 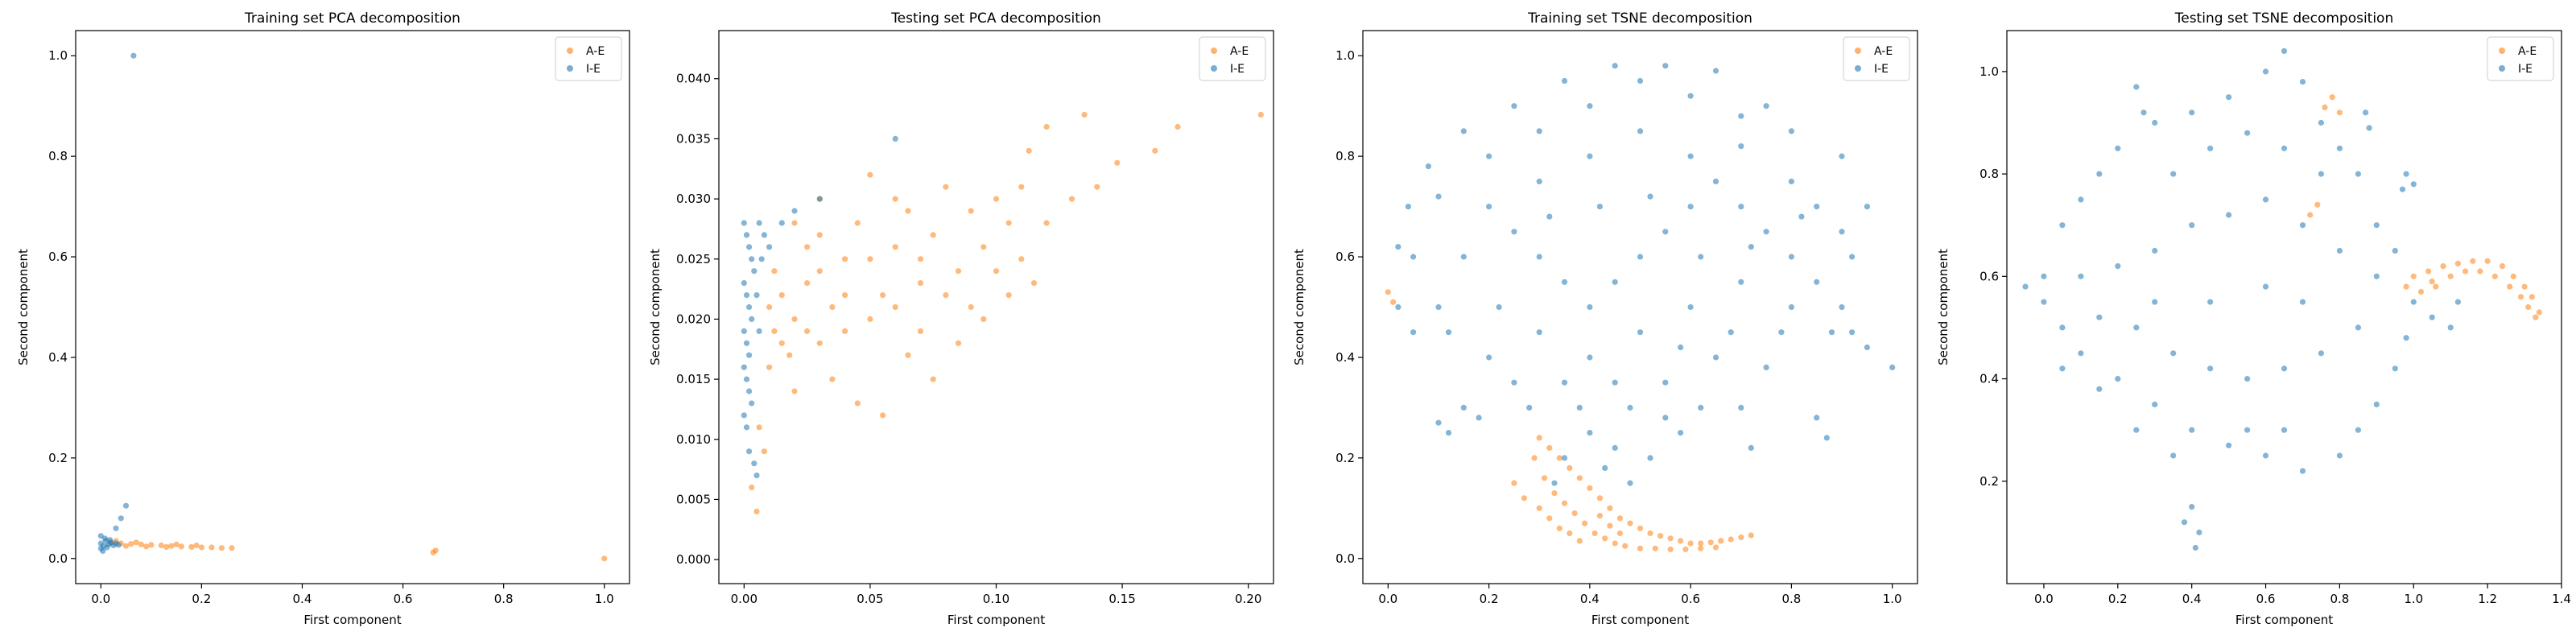 I want to click on x-tick-label: 0.20, so click(x=1248, y=599).